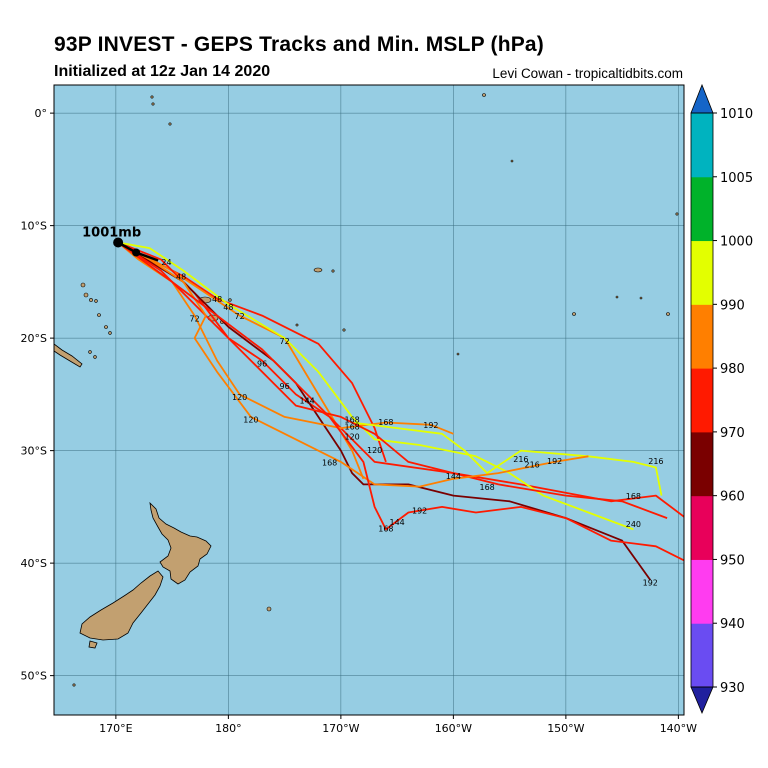  Describe the element at coordinates (732, 624) in the screenshot. I see `colorbar-tick-label: 940` at that location.